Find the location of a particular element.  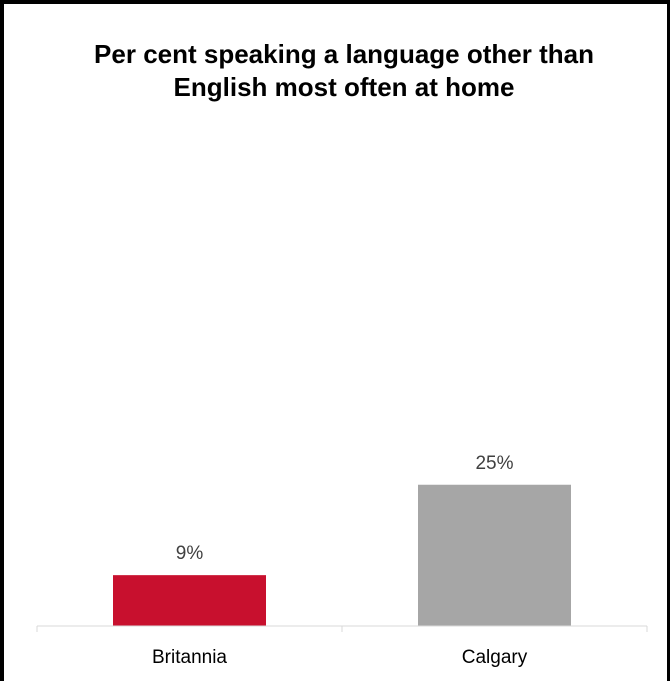

category-label-britannia: Britannia is located at coordinates (189, 657).